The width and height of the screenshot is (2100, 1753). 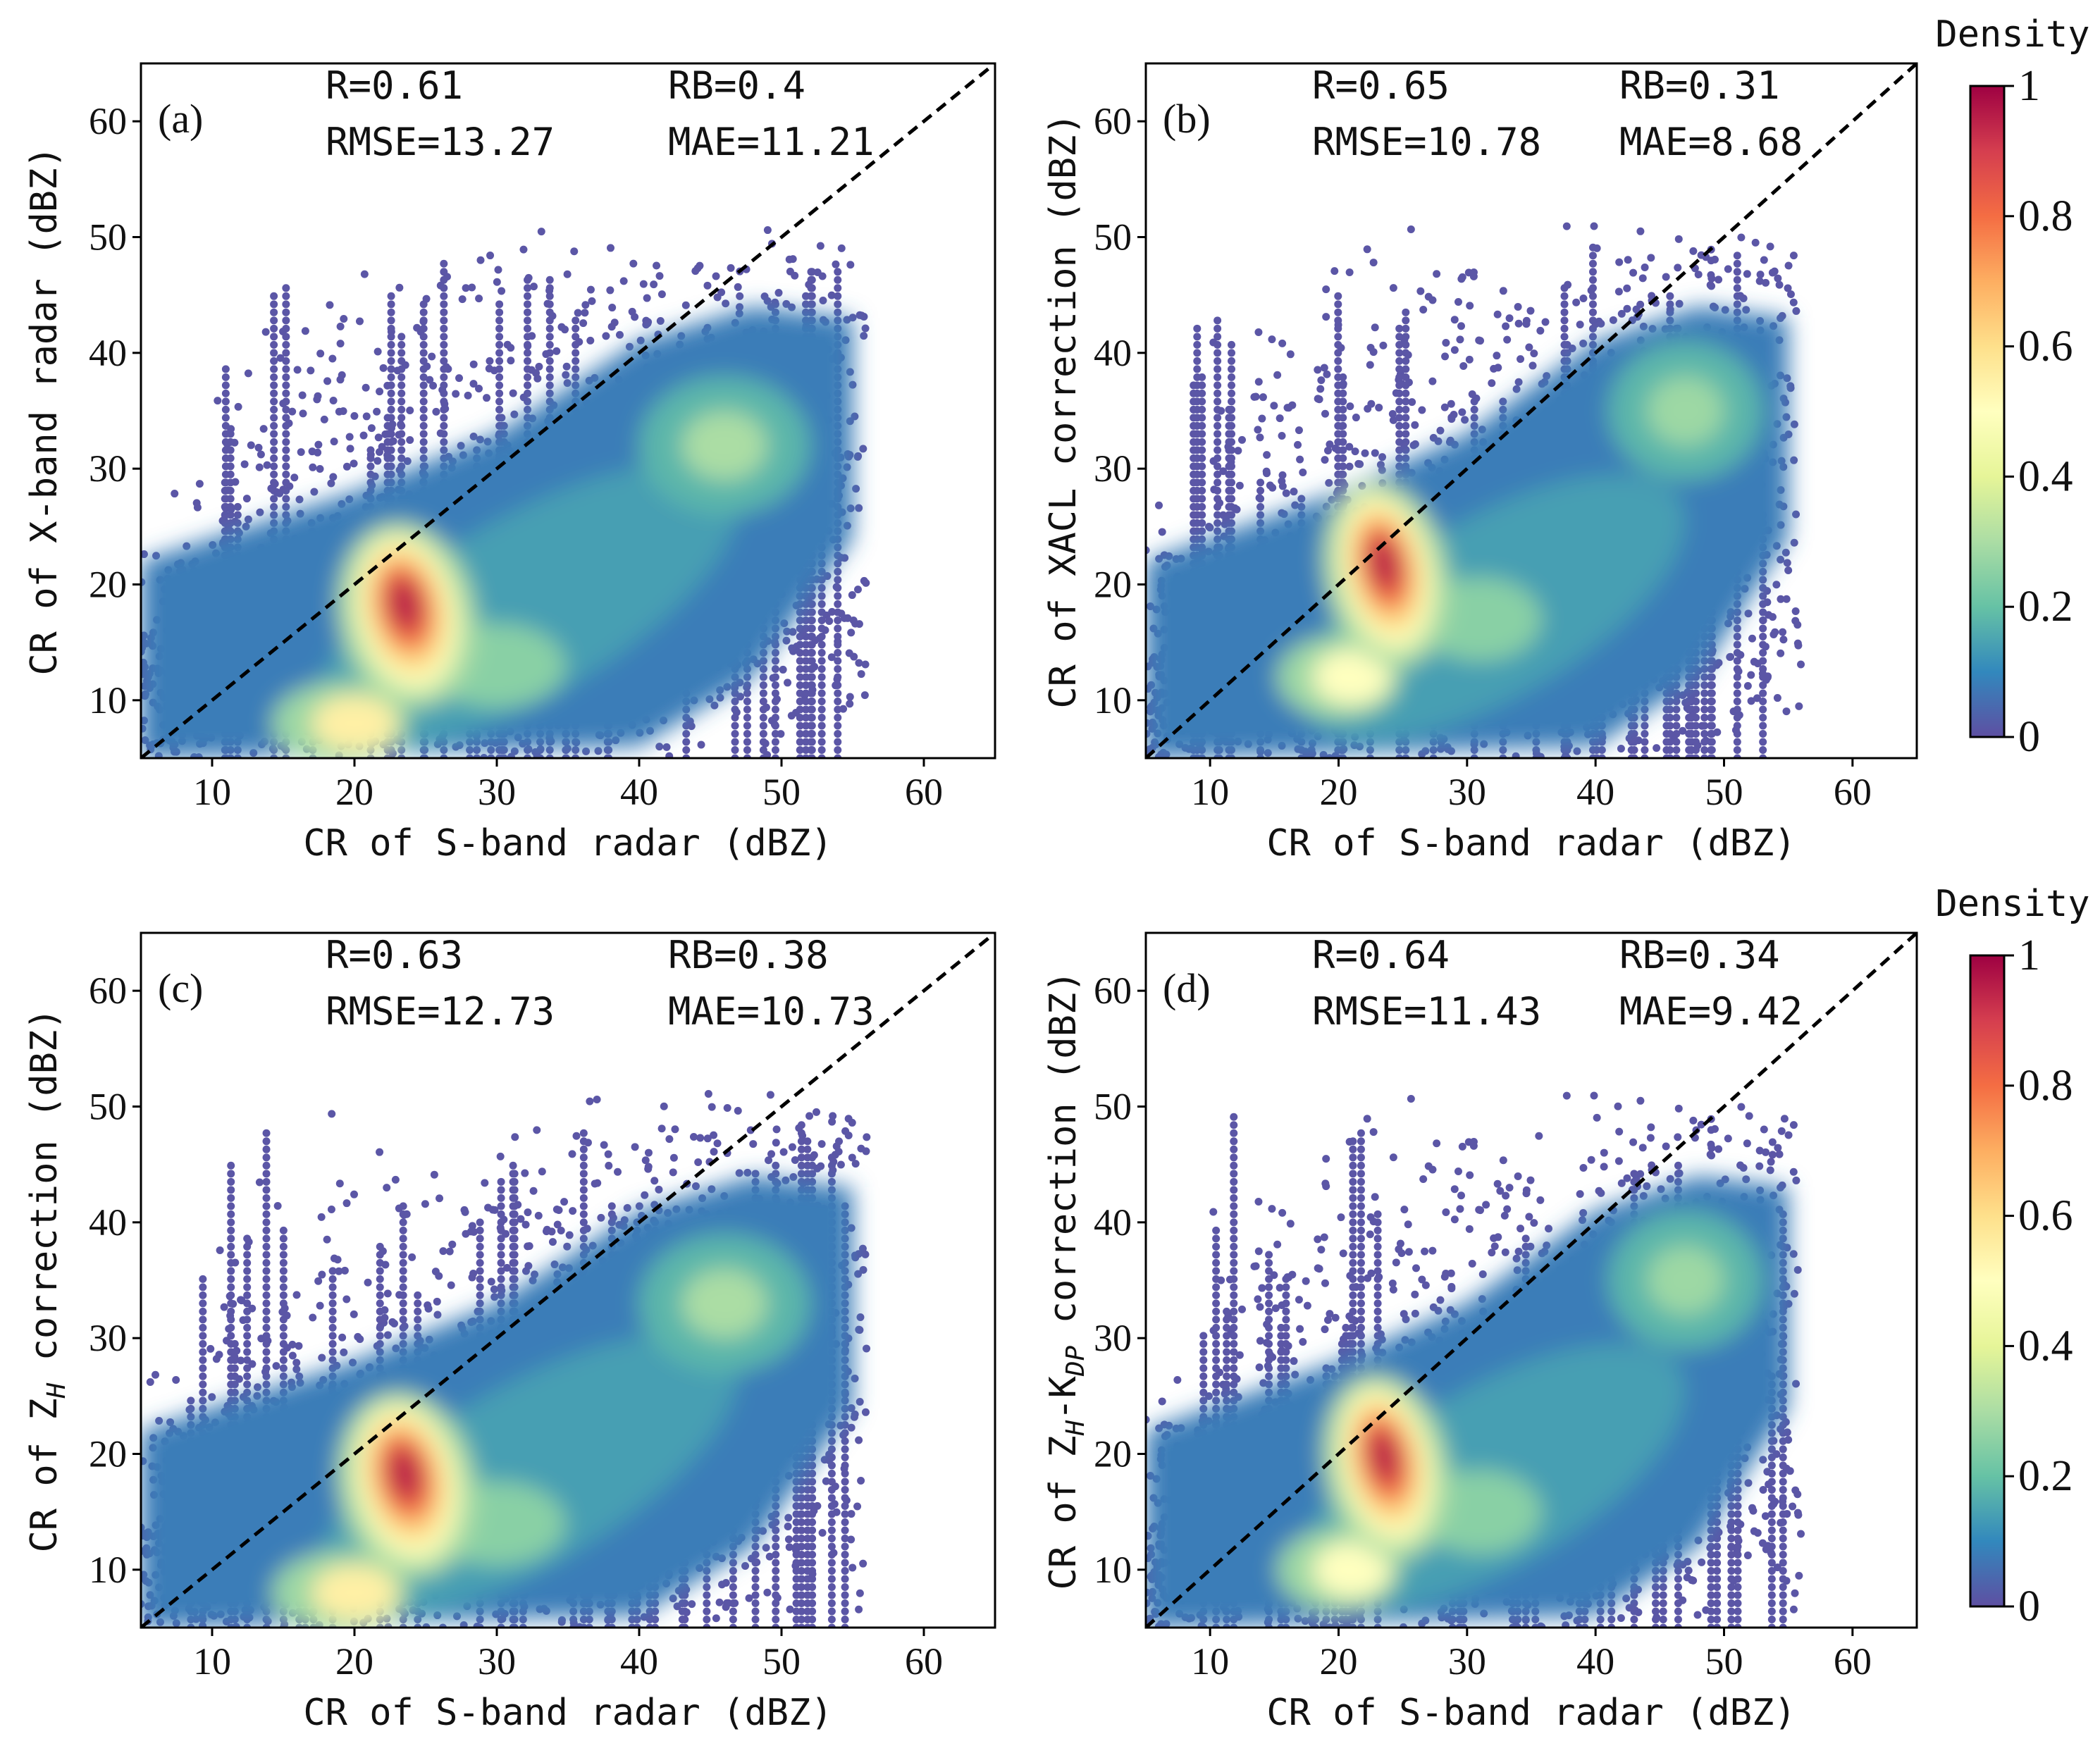 I want to click on stat-mae: MAE=8.68, so click(x=1711, y=142).